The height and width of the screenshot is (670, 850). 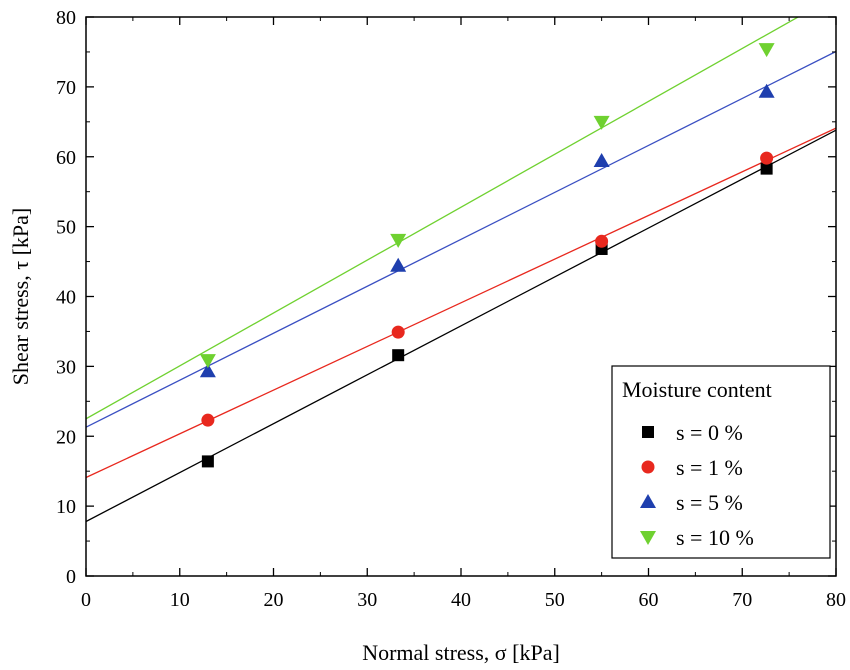 What do you see at coordinates (555, 600) in the screenshot?
I see `x-tick-label: 50` at bounding box center [555, 600].